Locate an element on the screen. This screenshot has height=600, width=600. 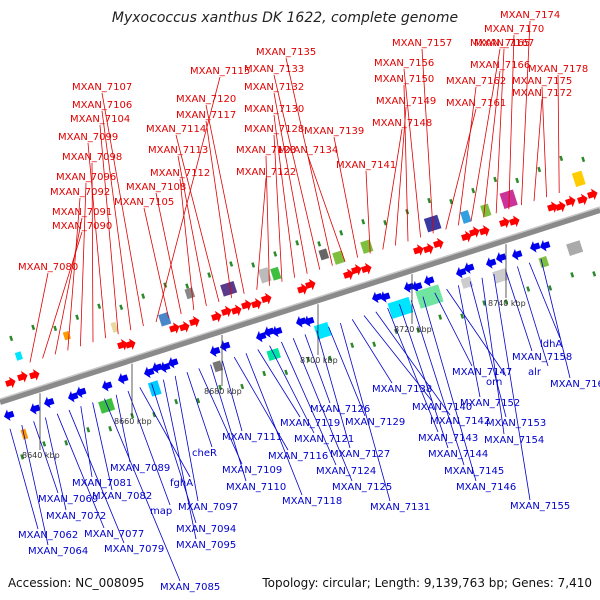
forward-gene-label: MXAN_7167 is located at coordinates (504, 43).